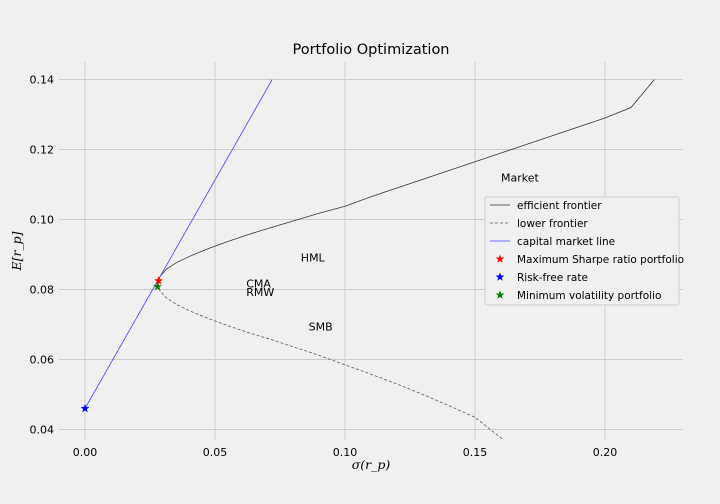  I want to click on y-axis-label: E[r_p], so click(16, 251).